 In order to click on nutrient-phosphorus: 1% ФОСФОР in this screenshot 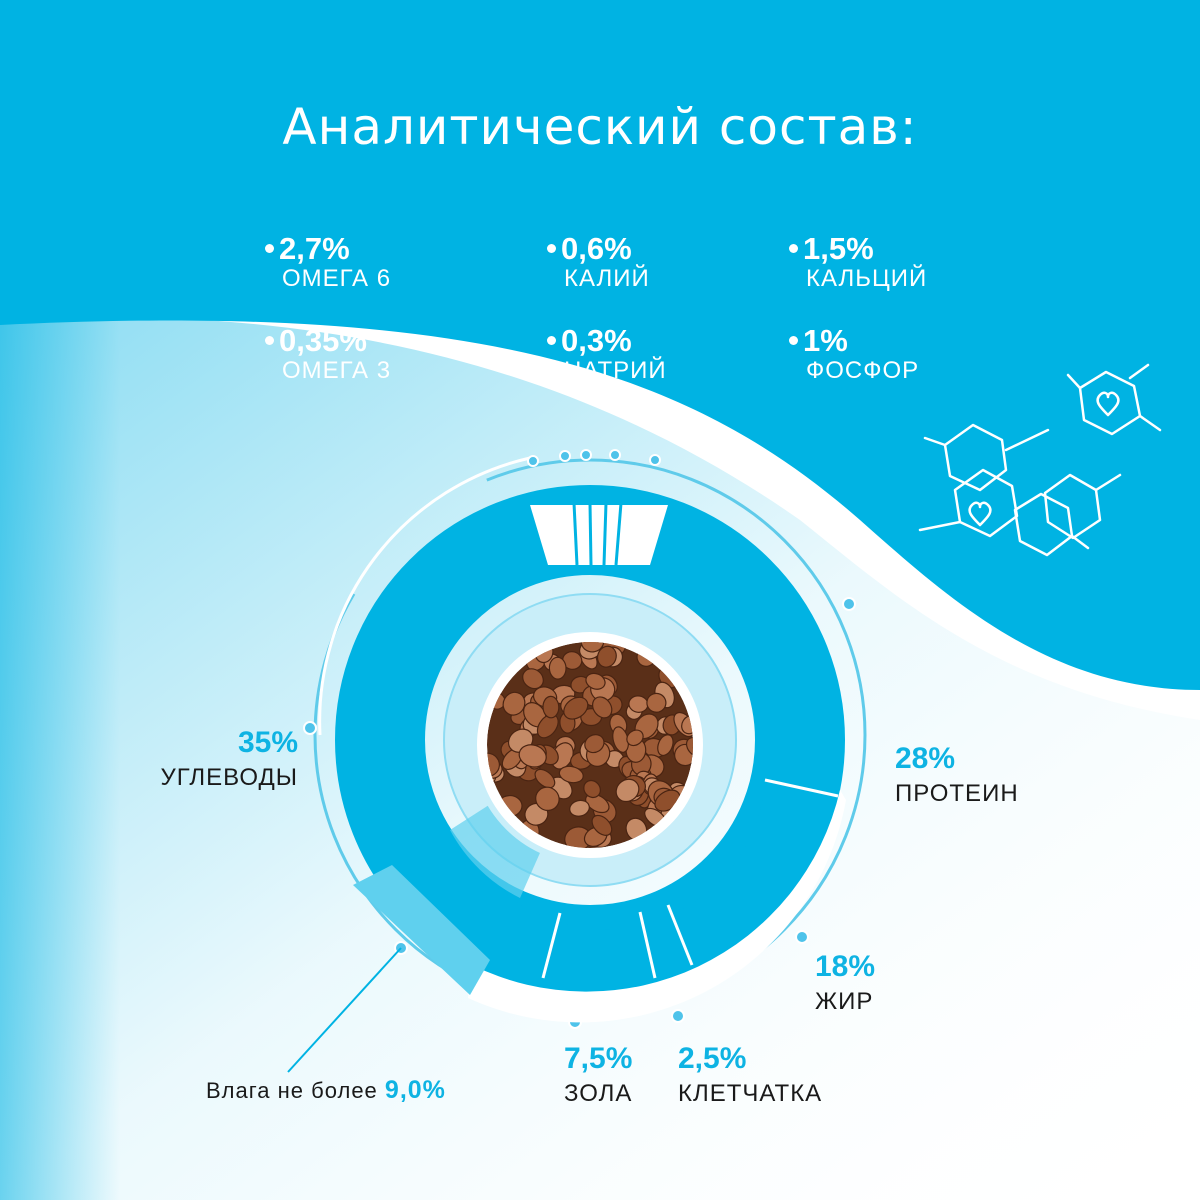, I will do `click(854, 355)`.